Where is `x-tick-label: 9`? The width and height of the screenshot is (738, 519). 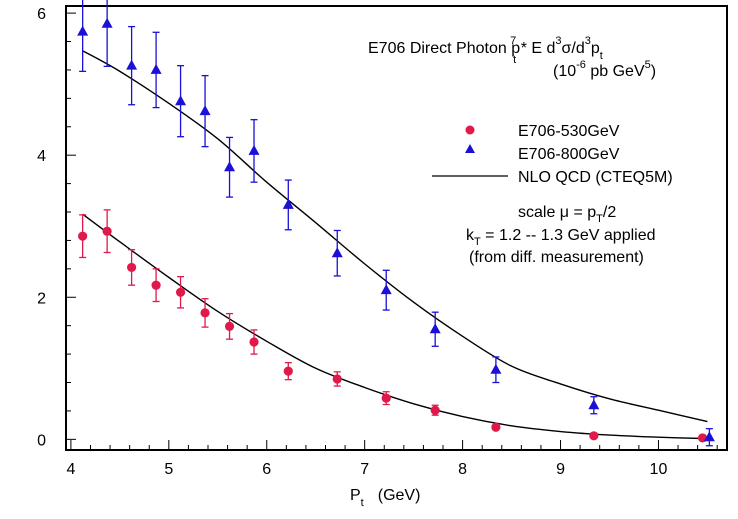 x-tick-label: 9 is located at coordinates (560, 469).